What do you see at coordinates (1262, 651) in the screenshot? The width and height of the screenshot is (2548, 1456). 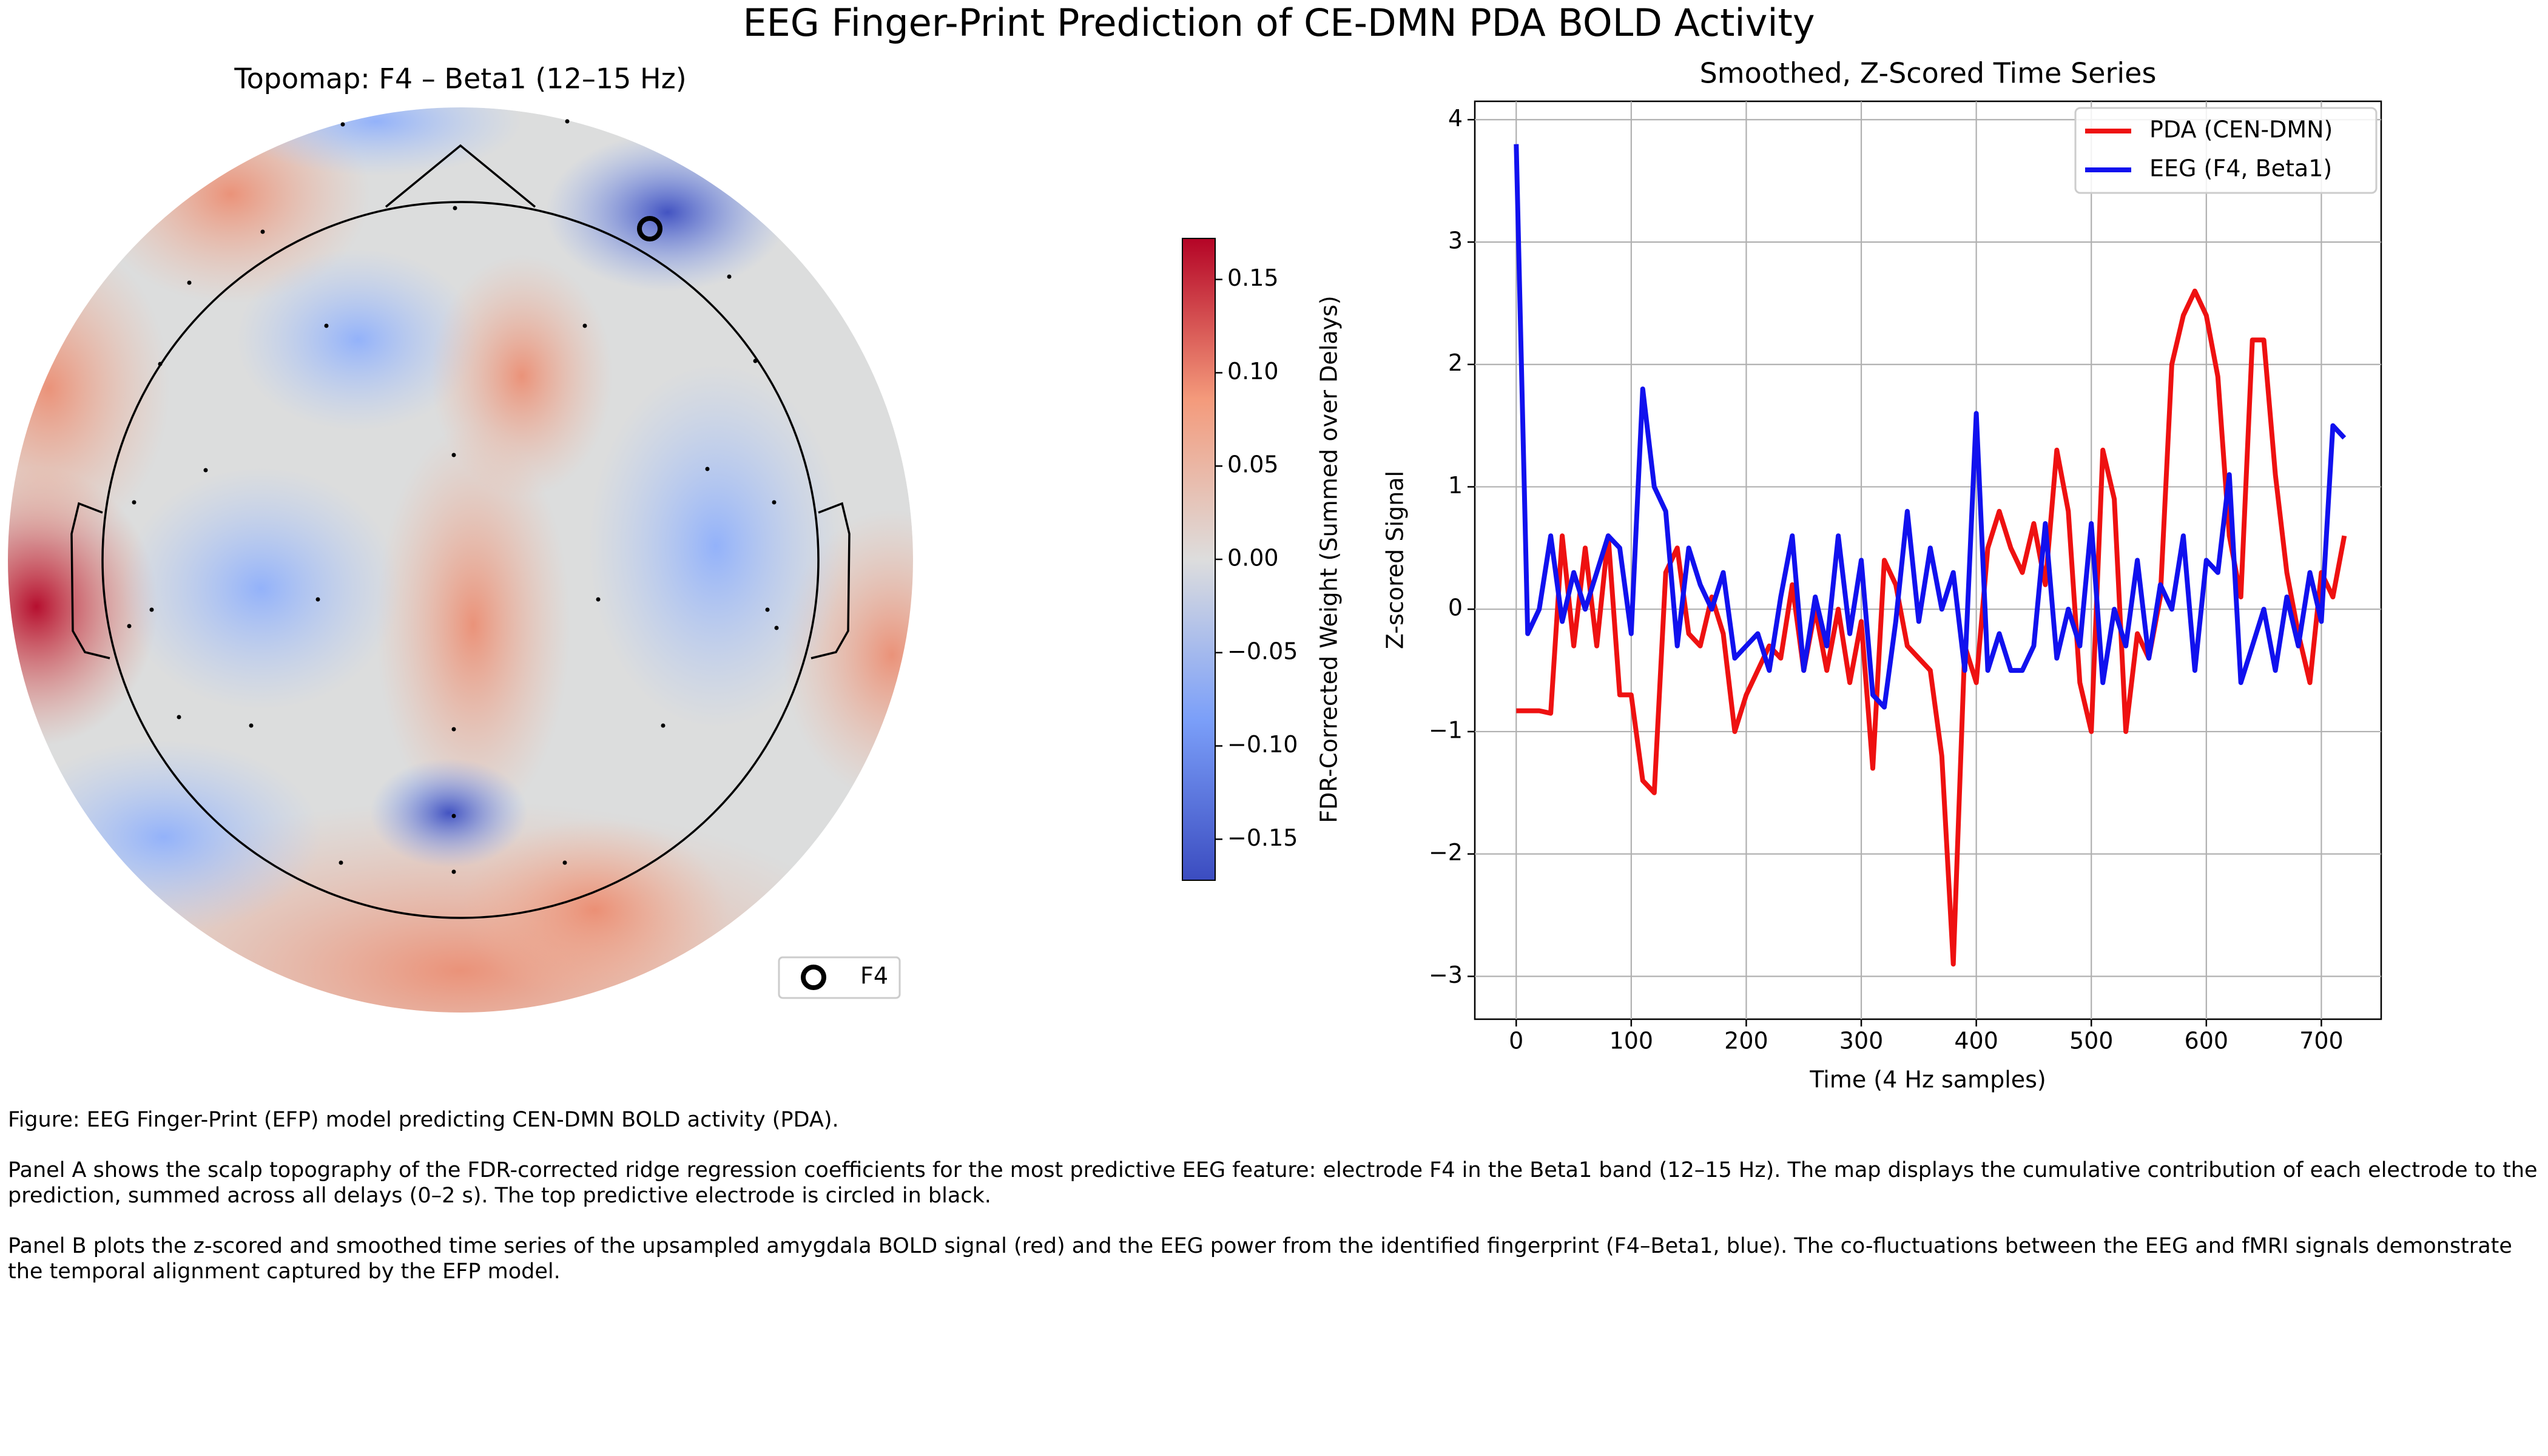 I see `colorbar-tick-label: −0.05` at bounding box center [1262, 651].